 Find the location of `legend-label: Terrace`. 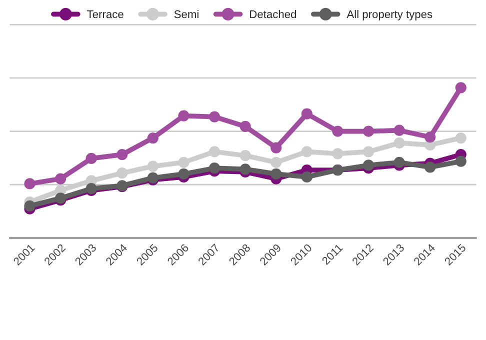

legend-label: Terrace is located at coordinates (105, 14).